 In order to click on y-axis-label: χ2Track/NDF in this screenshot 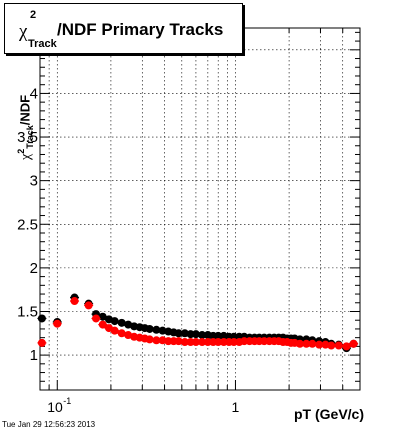, I will do `click(25, 127)`.